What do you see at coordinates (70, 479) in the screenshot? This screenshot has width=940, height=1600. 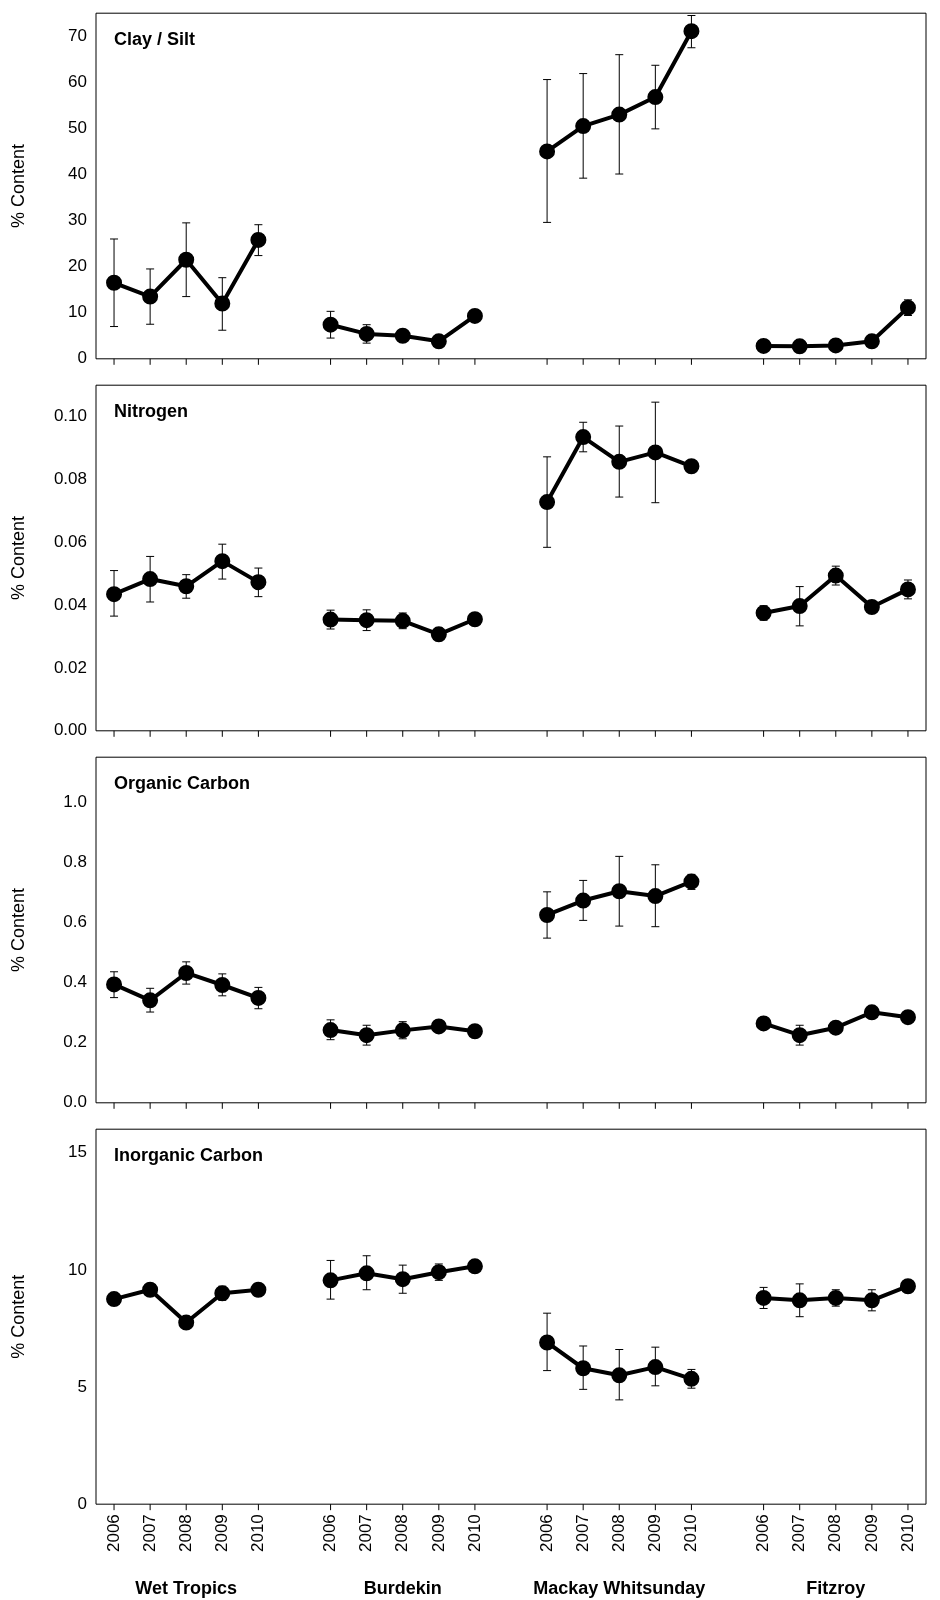 I see `y-tick-label: 0.08` at bounding box center [70, 479].